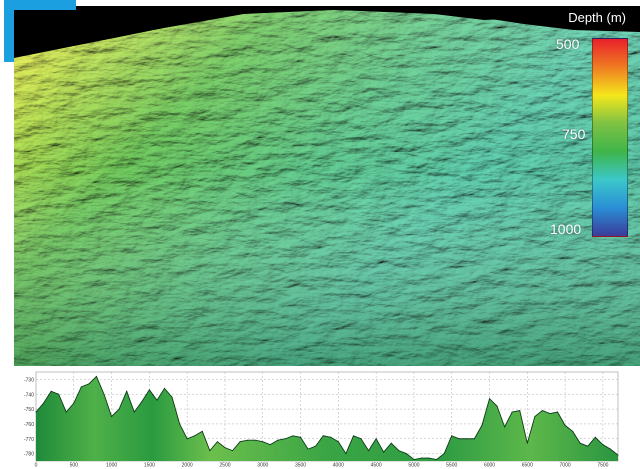  Describe the element at coordinates (149, 466) in the screenshot. I see `x-tick-label: 1500` at that location.